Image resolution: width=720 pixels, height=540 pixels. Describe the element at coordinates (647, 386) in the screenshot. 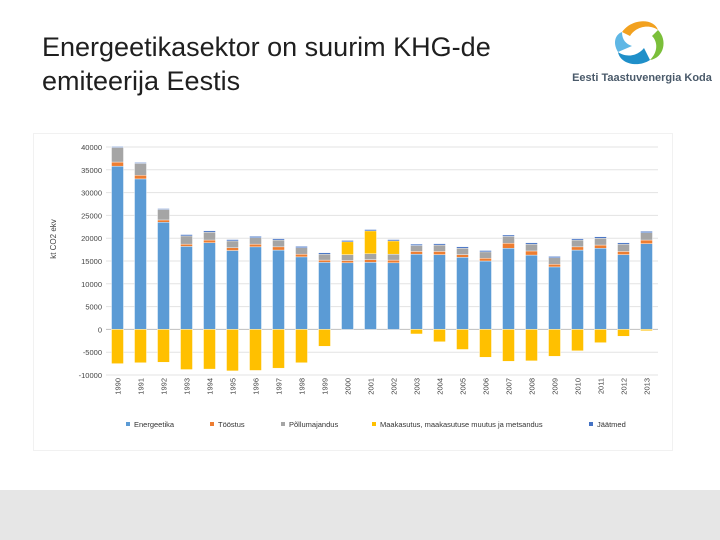

I see `x-tick-label: 2013` at that location.